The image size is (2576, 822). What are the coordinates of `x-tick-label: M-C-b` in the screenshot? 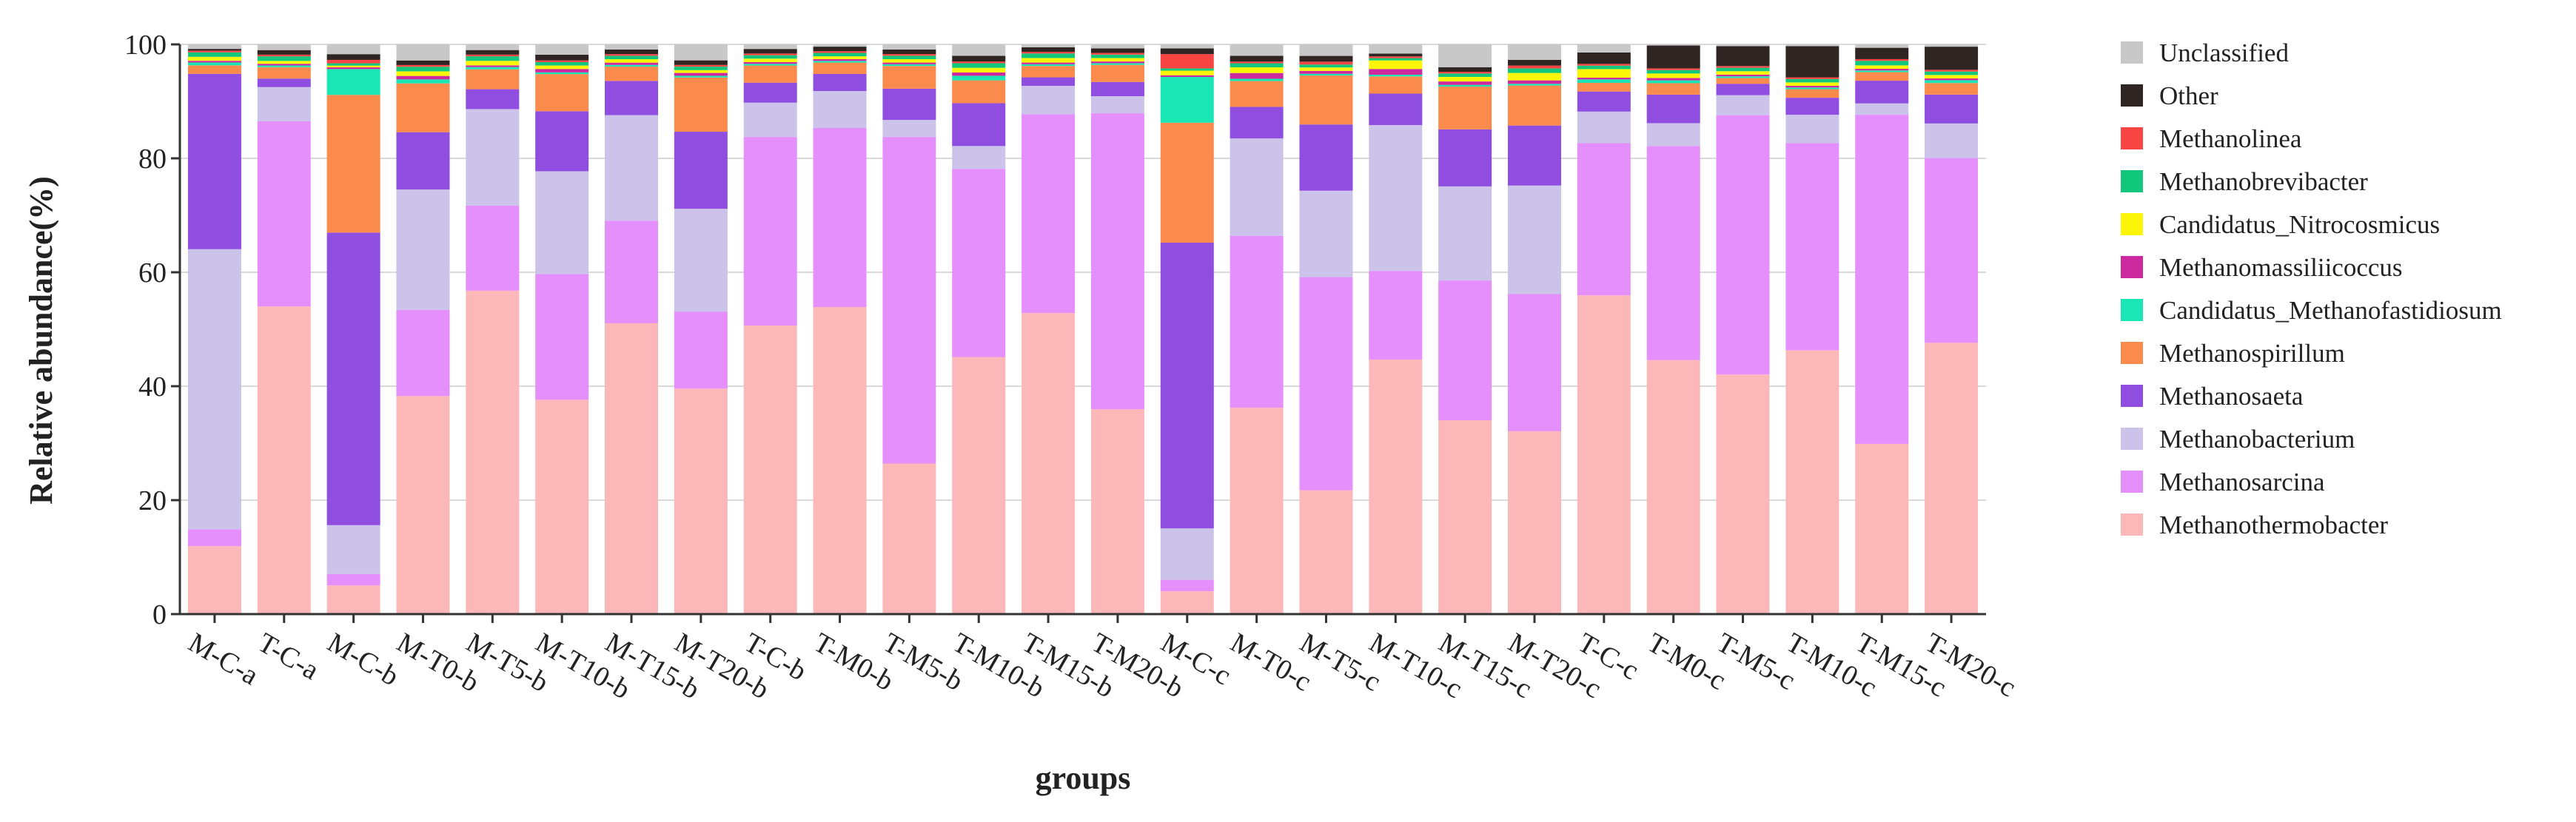 It's located at (363, 659).